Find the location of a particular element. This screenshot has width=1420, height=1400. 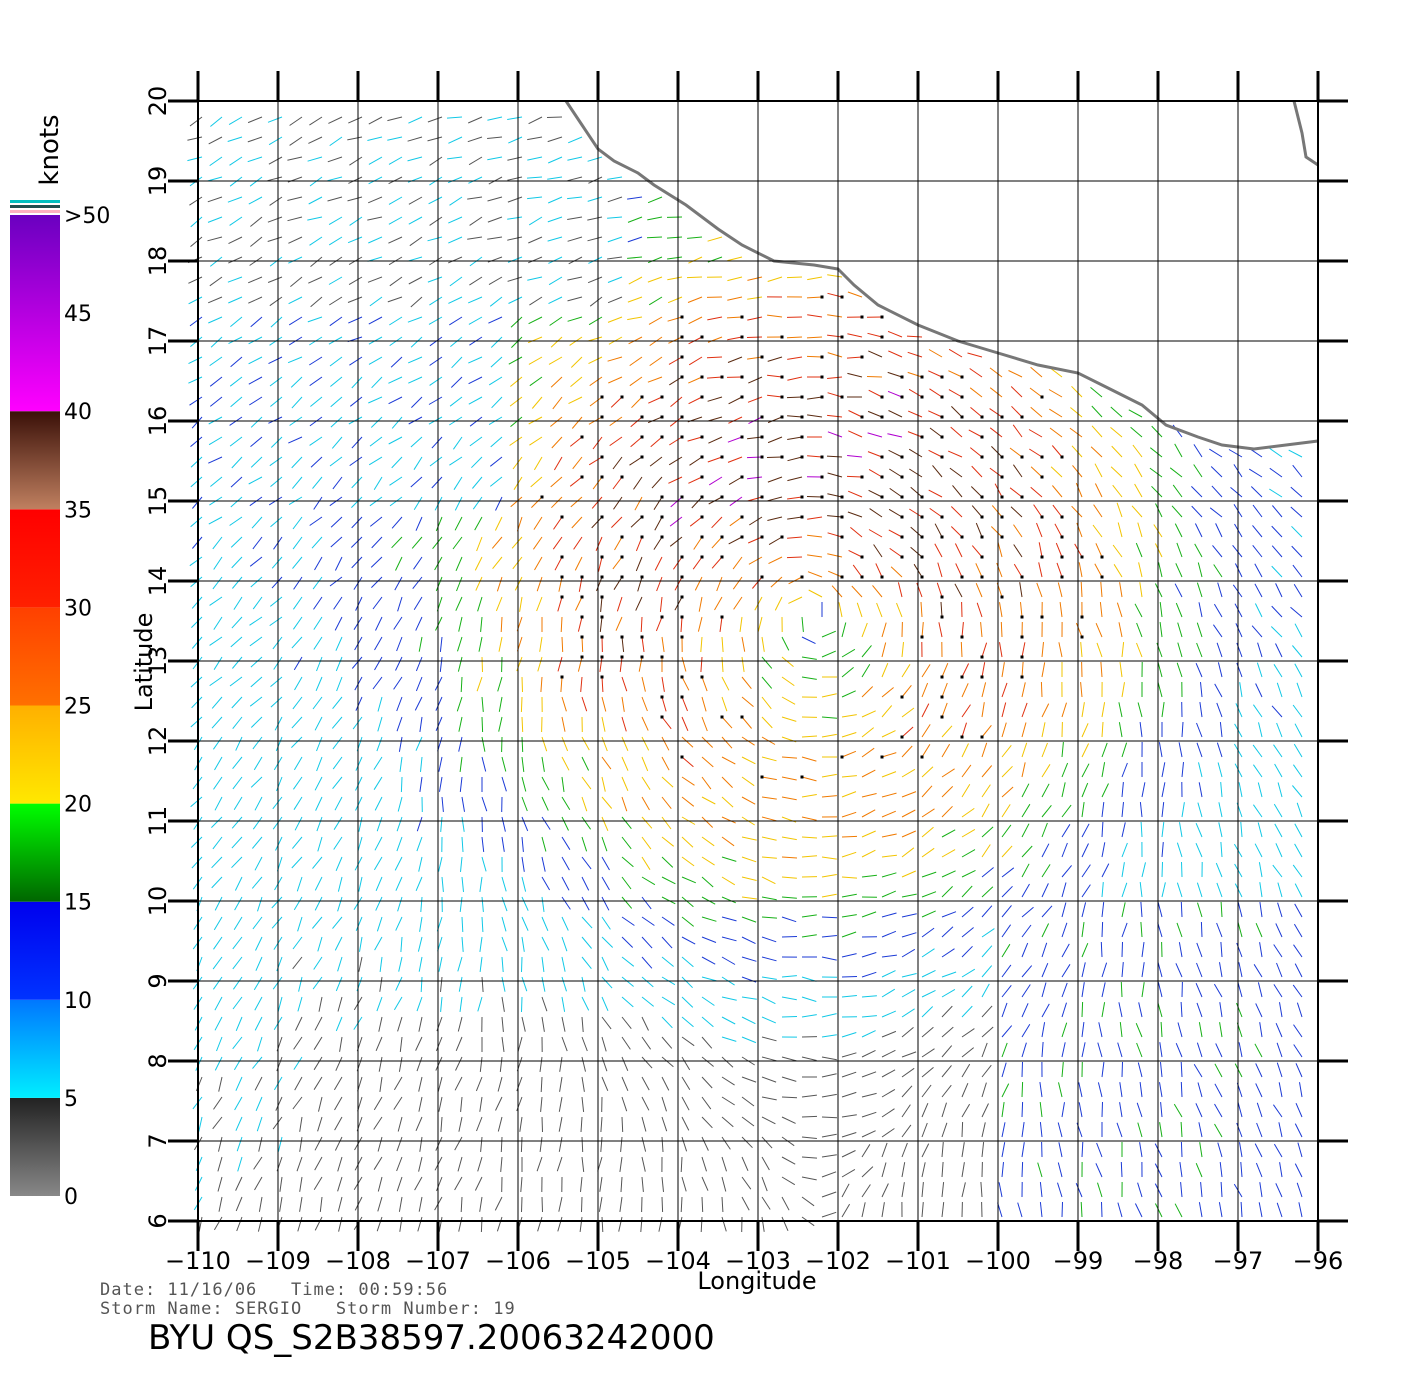

date-time-line: Date: 11/16/06 Time: 00:59:56 is located at coordinates (274, 1290).